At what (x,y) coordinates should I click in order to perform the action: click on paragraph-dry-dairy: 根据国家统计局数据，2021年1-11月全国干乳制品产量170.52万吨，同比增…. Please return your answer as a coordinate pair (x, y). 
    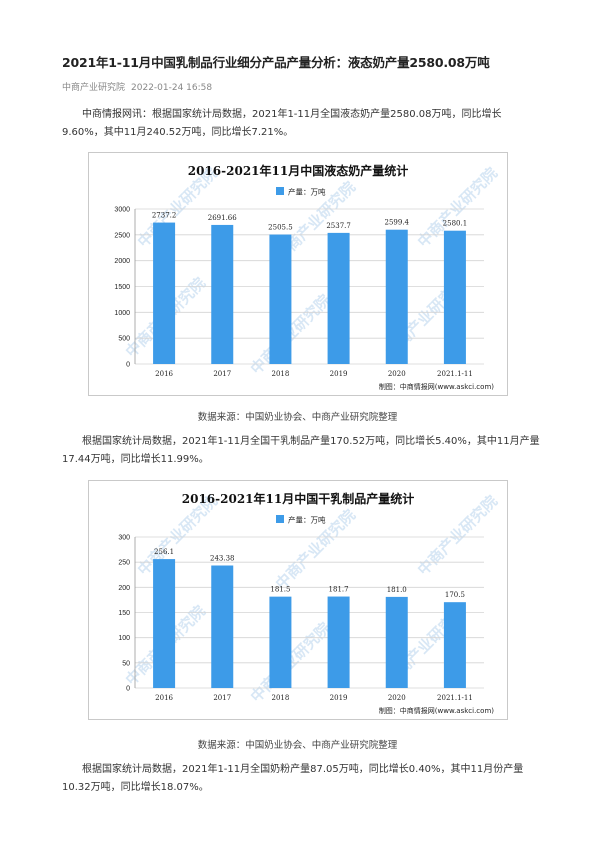
    Looking at the image, I should click on (301, 450).